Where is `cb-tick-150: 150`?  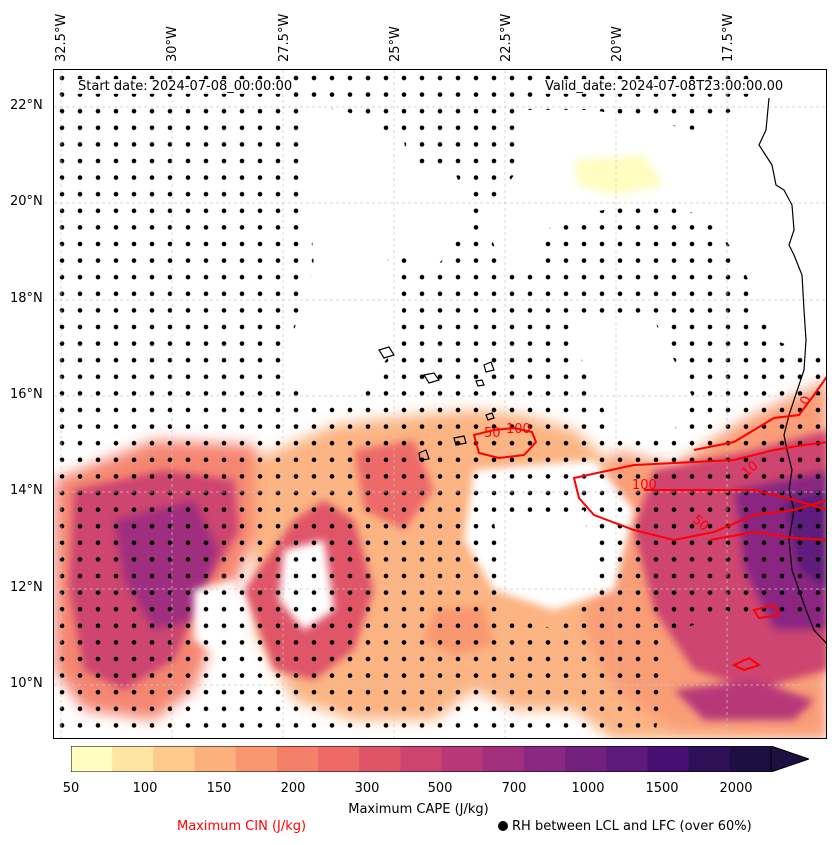
cb-tick-150: 150 is located at coordinates (219, 788).